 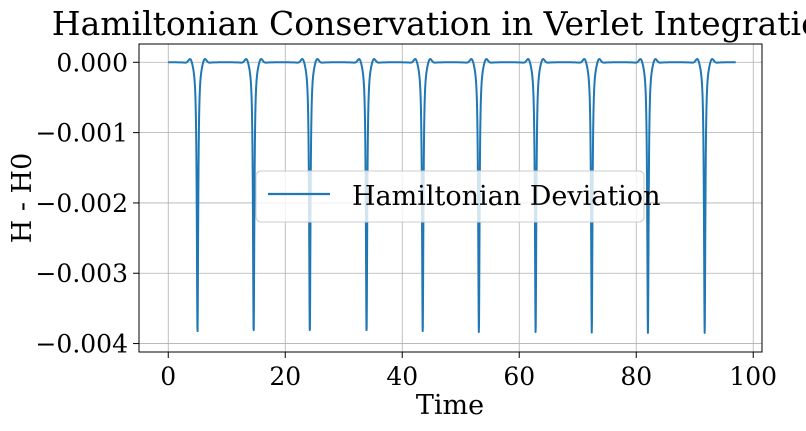 What do you see at coordinates (285, 376) in the screenshot?
I see `x-tick-label: 20` at bounding box center [285, 376].